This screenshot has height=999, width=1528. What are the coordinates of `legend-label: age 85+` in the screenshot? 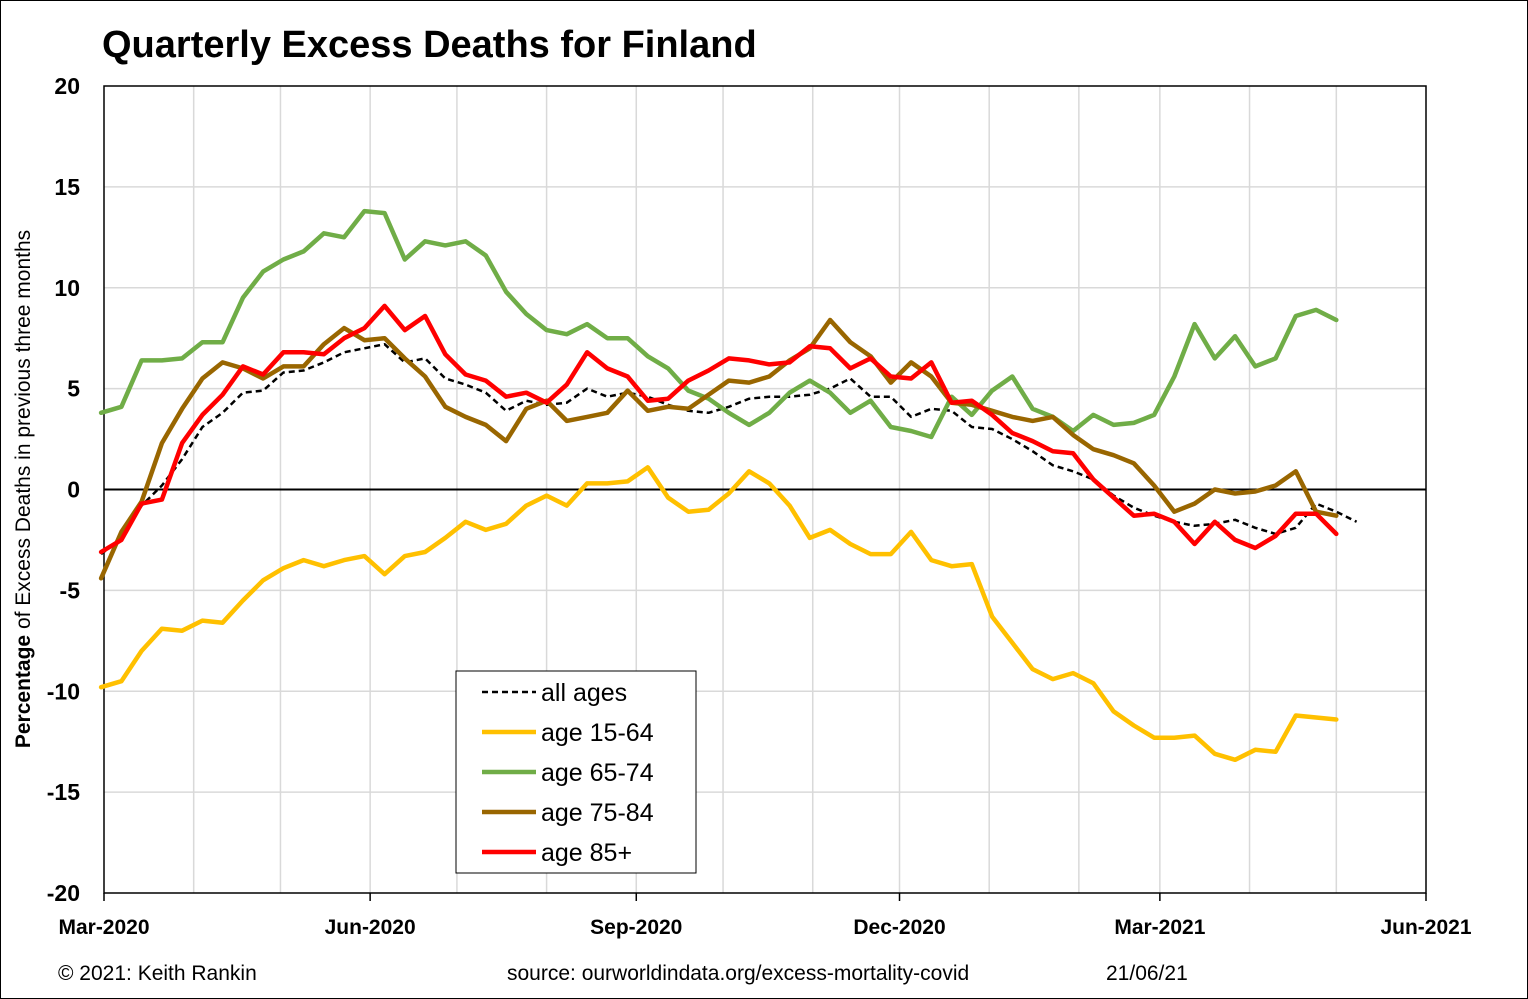 It's located at (586, 853).